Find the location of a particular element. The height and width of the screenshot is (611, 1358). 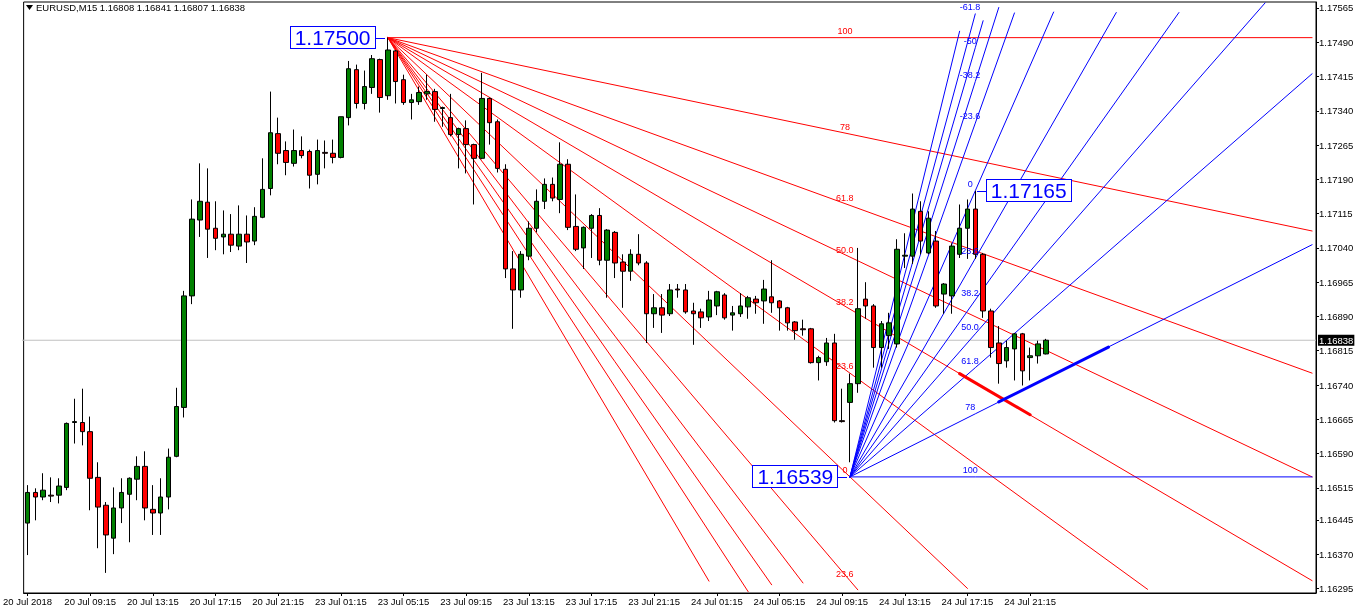

series-label: 23.6 is located at coordinates (844, 573).